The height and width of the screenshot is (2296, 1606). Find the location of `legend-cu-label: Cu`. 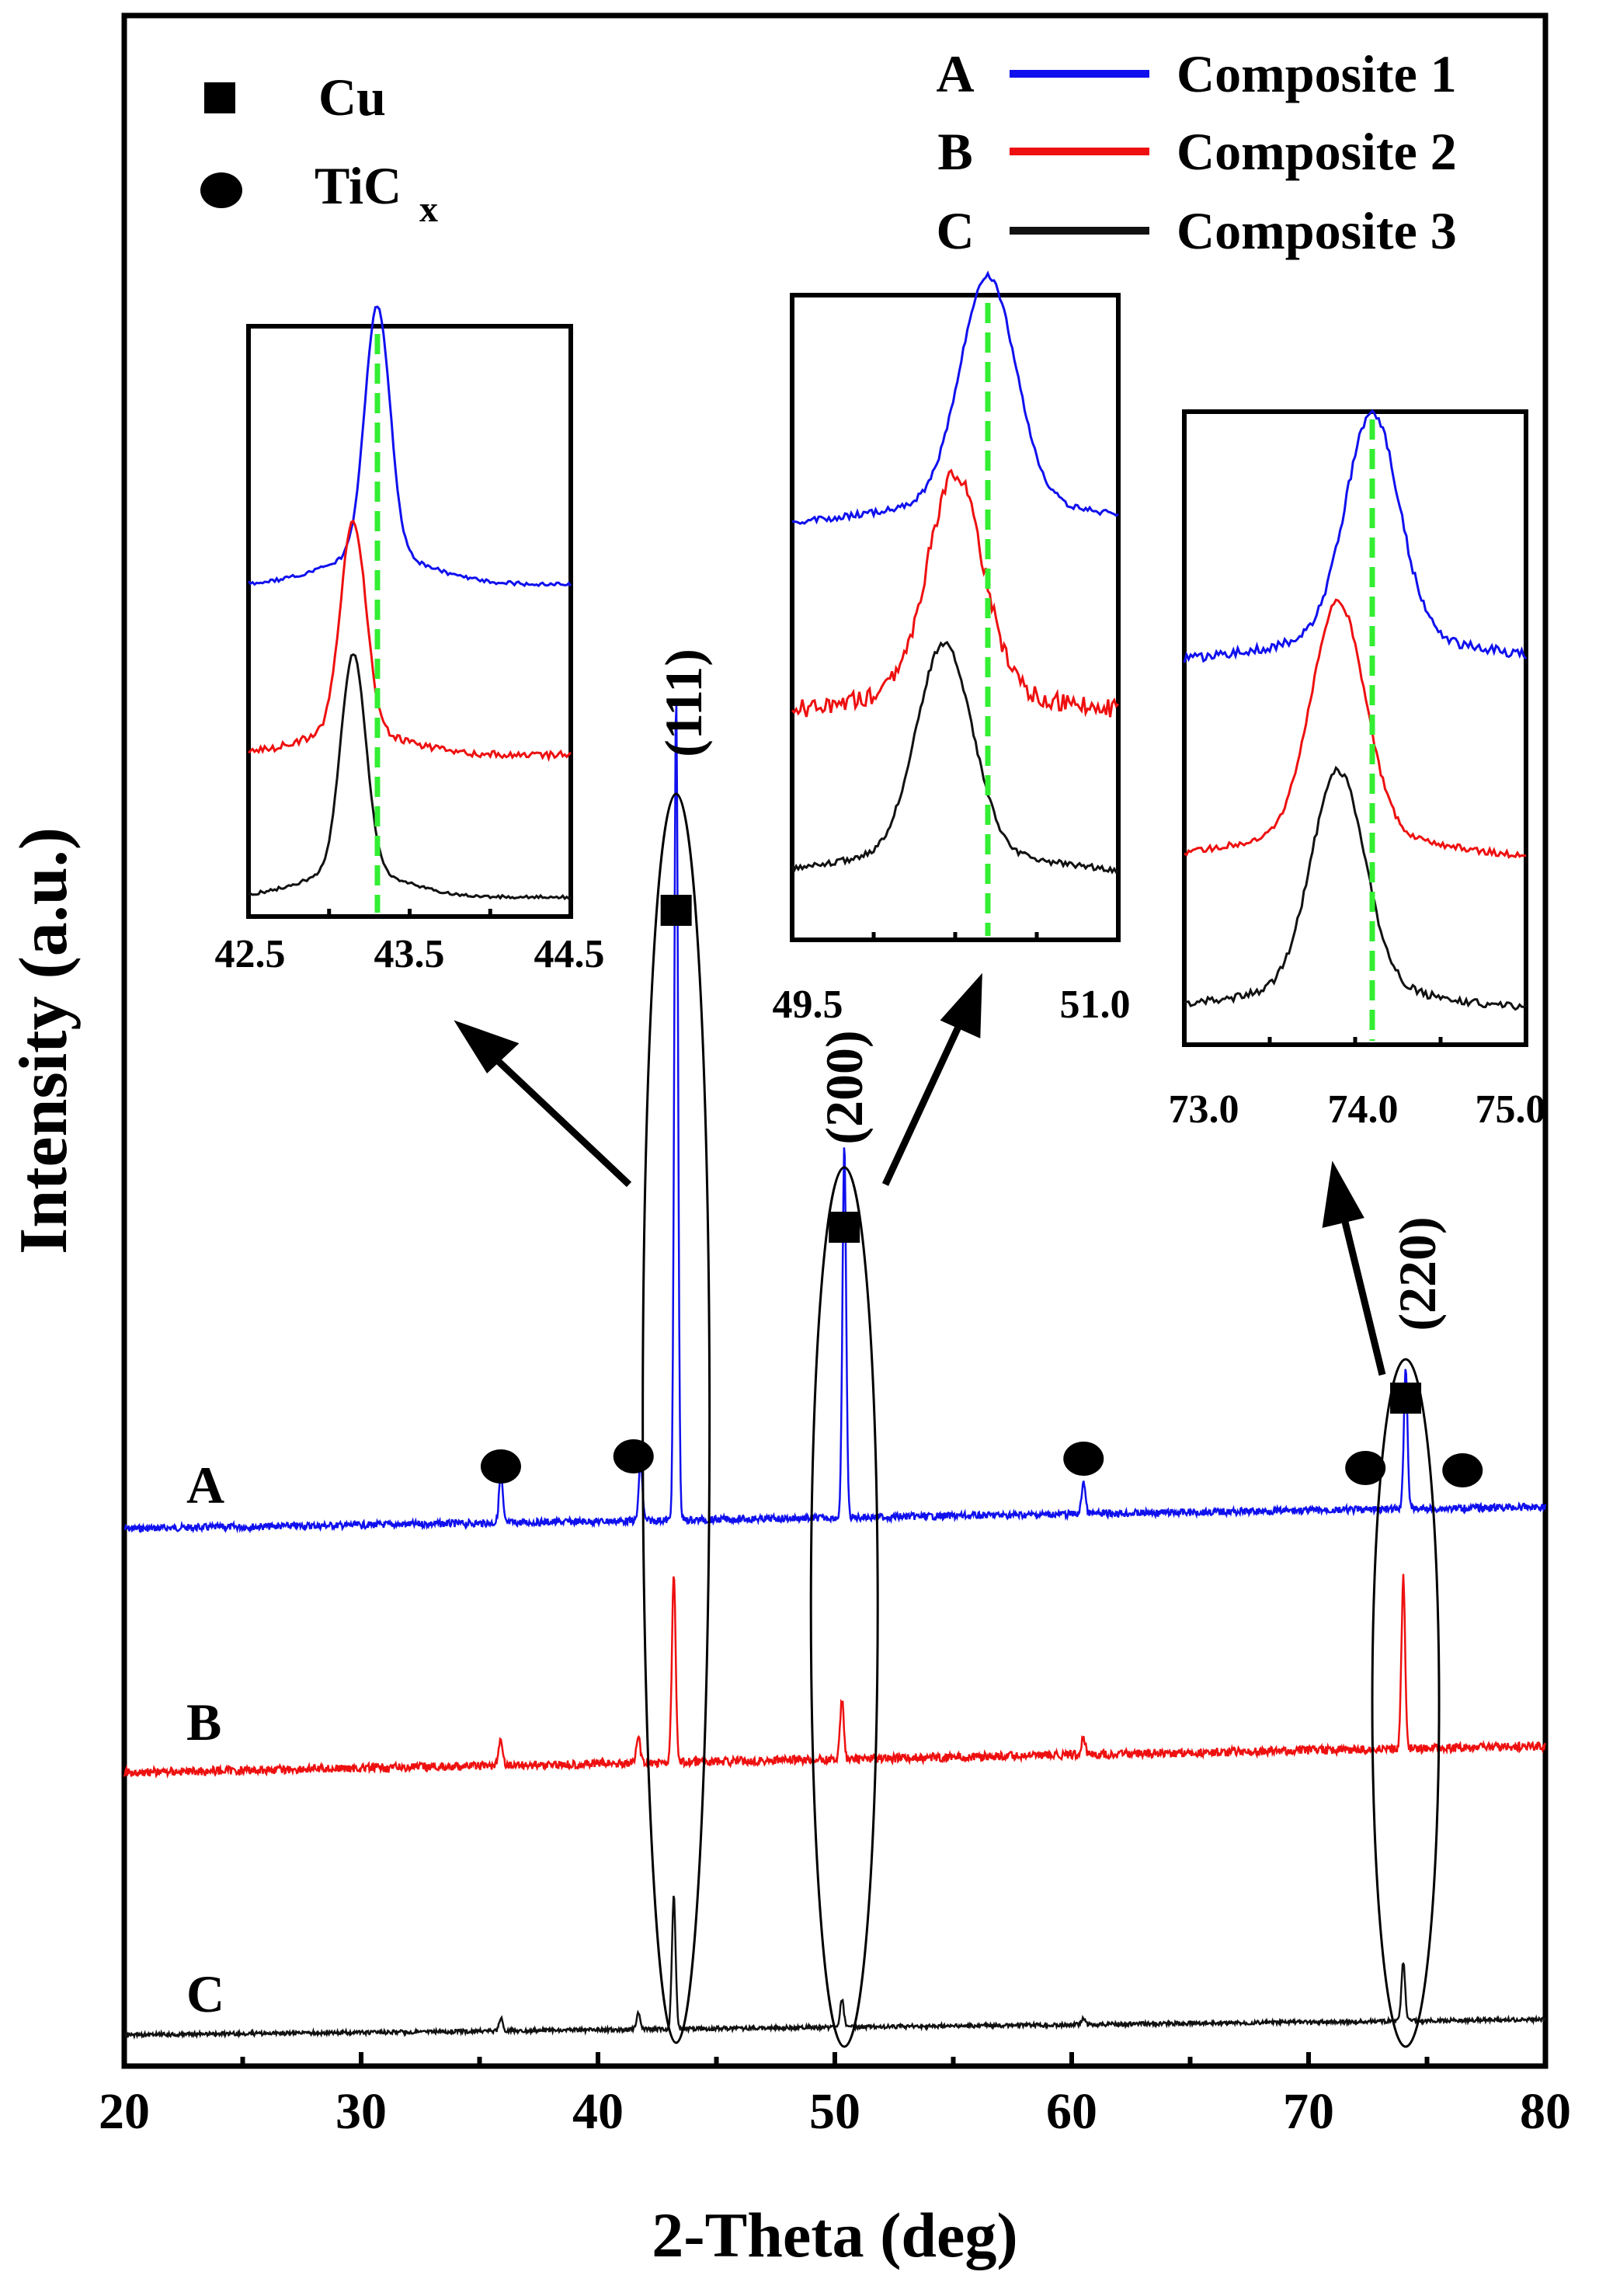

legend-cu-label: Cu is located at coordinates (352, 97).